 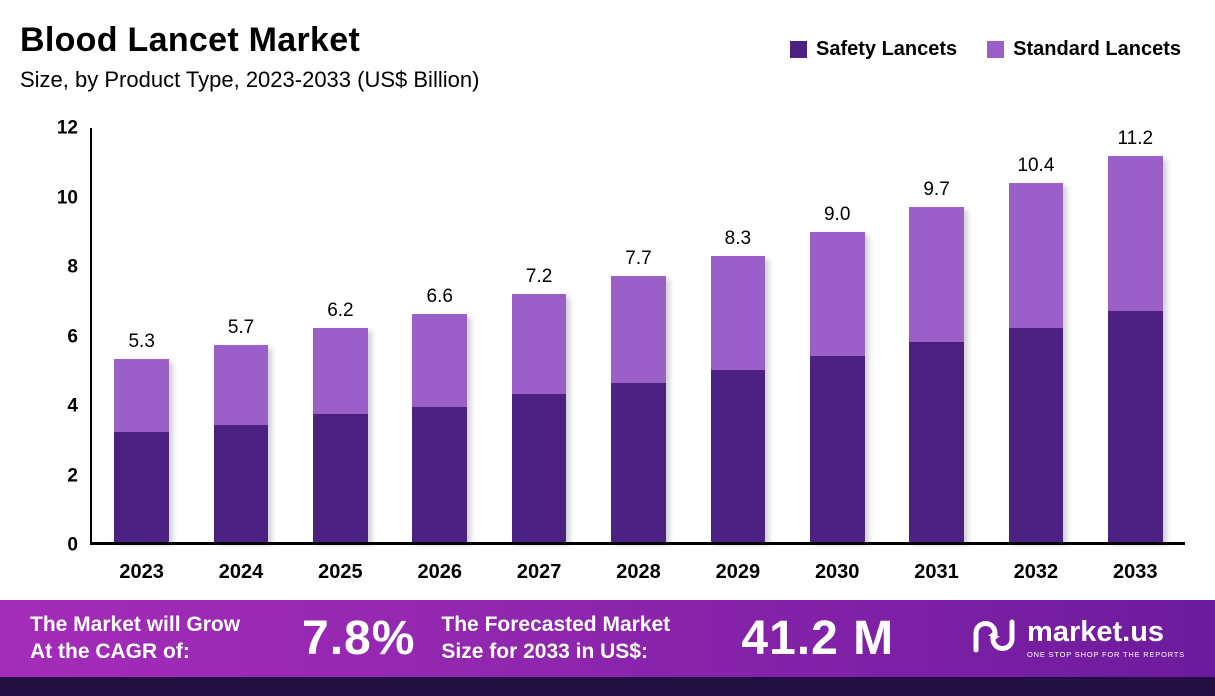 I want to click on cagr-label: The Market will Grow At the CAGR of:, so click(x=166, y=638).